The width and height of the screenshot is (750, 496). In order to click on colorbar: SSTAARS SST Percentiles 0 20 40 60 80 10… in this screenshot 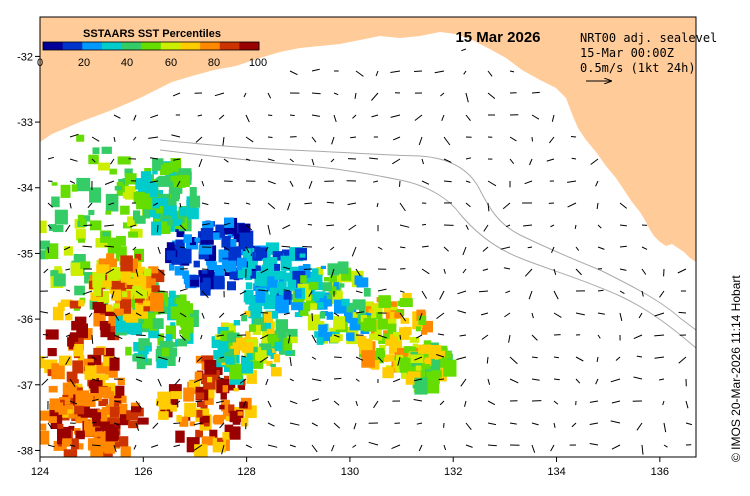, I will do `click(152, 48)`.